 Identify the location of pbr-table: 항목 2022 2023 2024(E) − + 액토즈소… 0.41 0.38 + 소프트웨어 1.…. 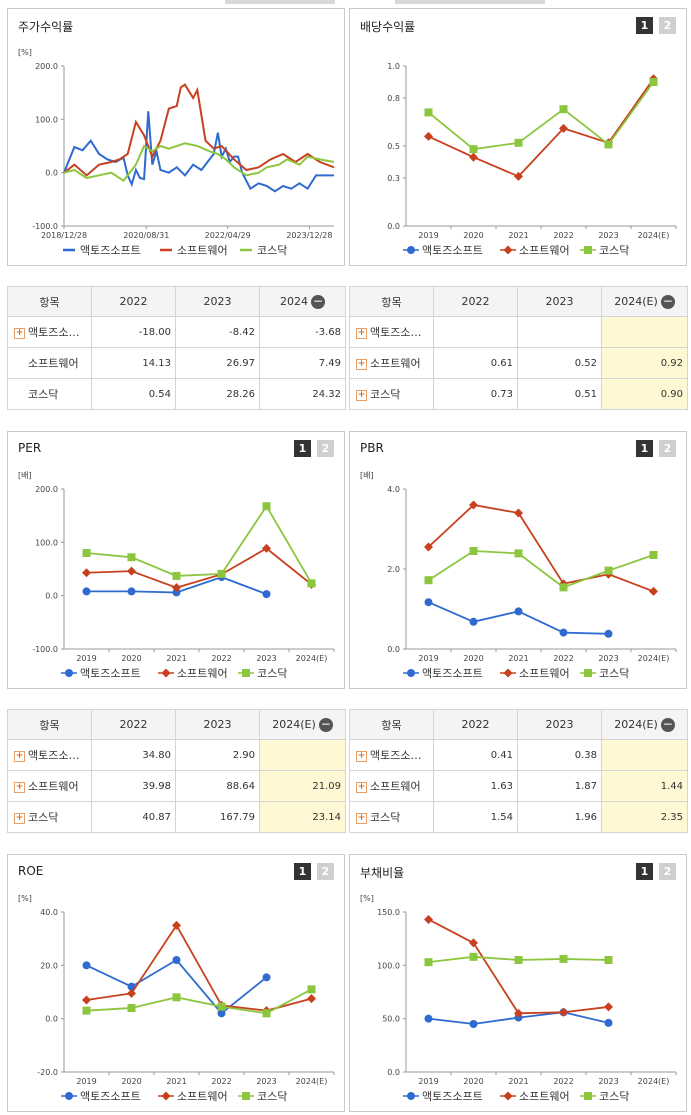
(518, 771).